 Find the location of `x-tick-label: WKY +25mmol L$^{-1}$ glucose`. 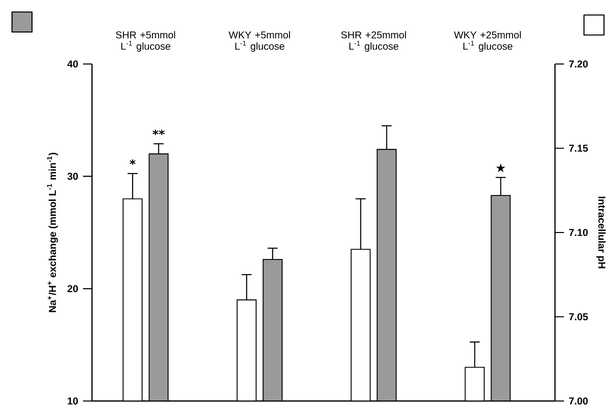

x-tick-label: WKY +25mmol L$^{-1}$ glucose is located at coordinates (487, 41).